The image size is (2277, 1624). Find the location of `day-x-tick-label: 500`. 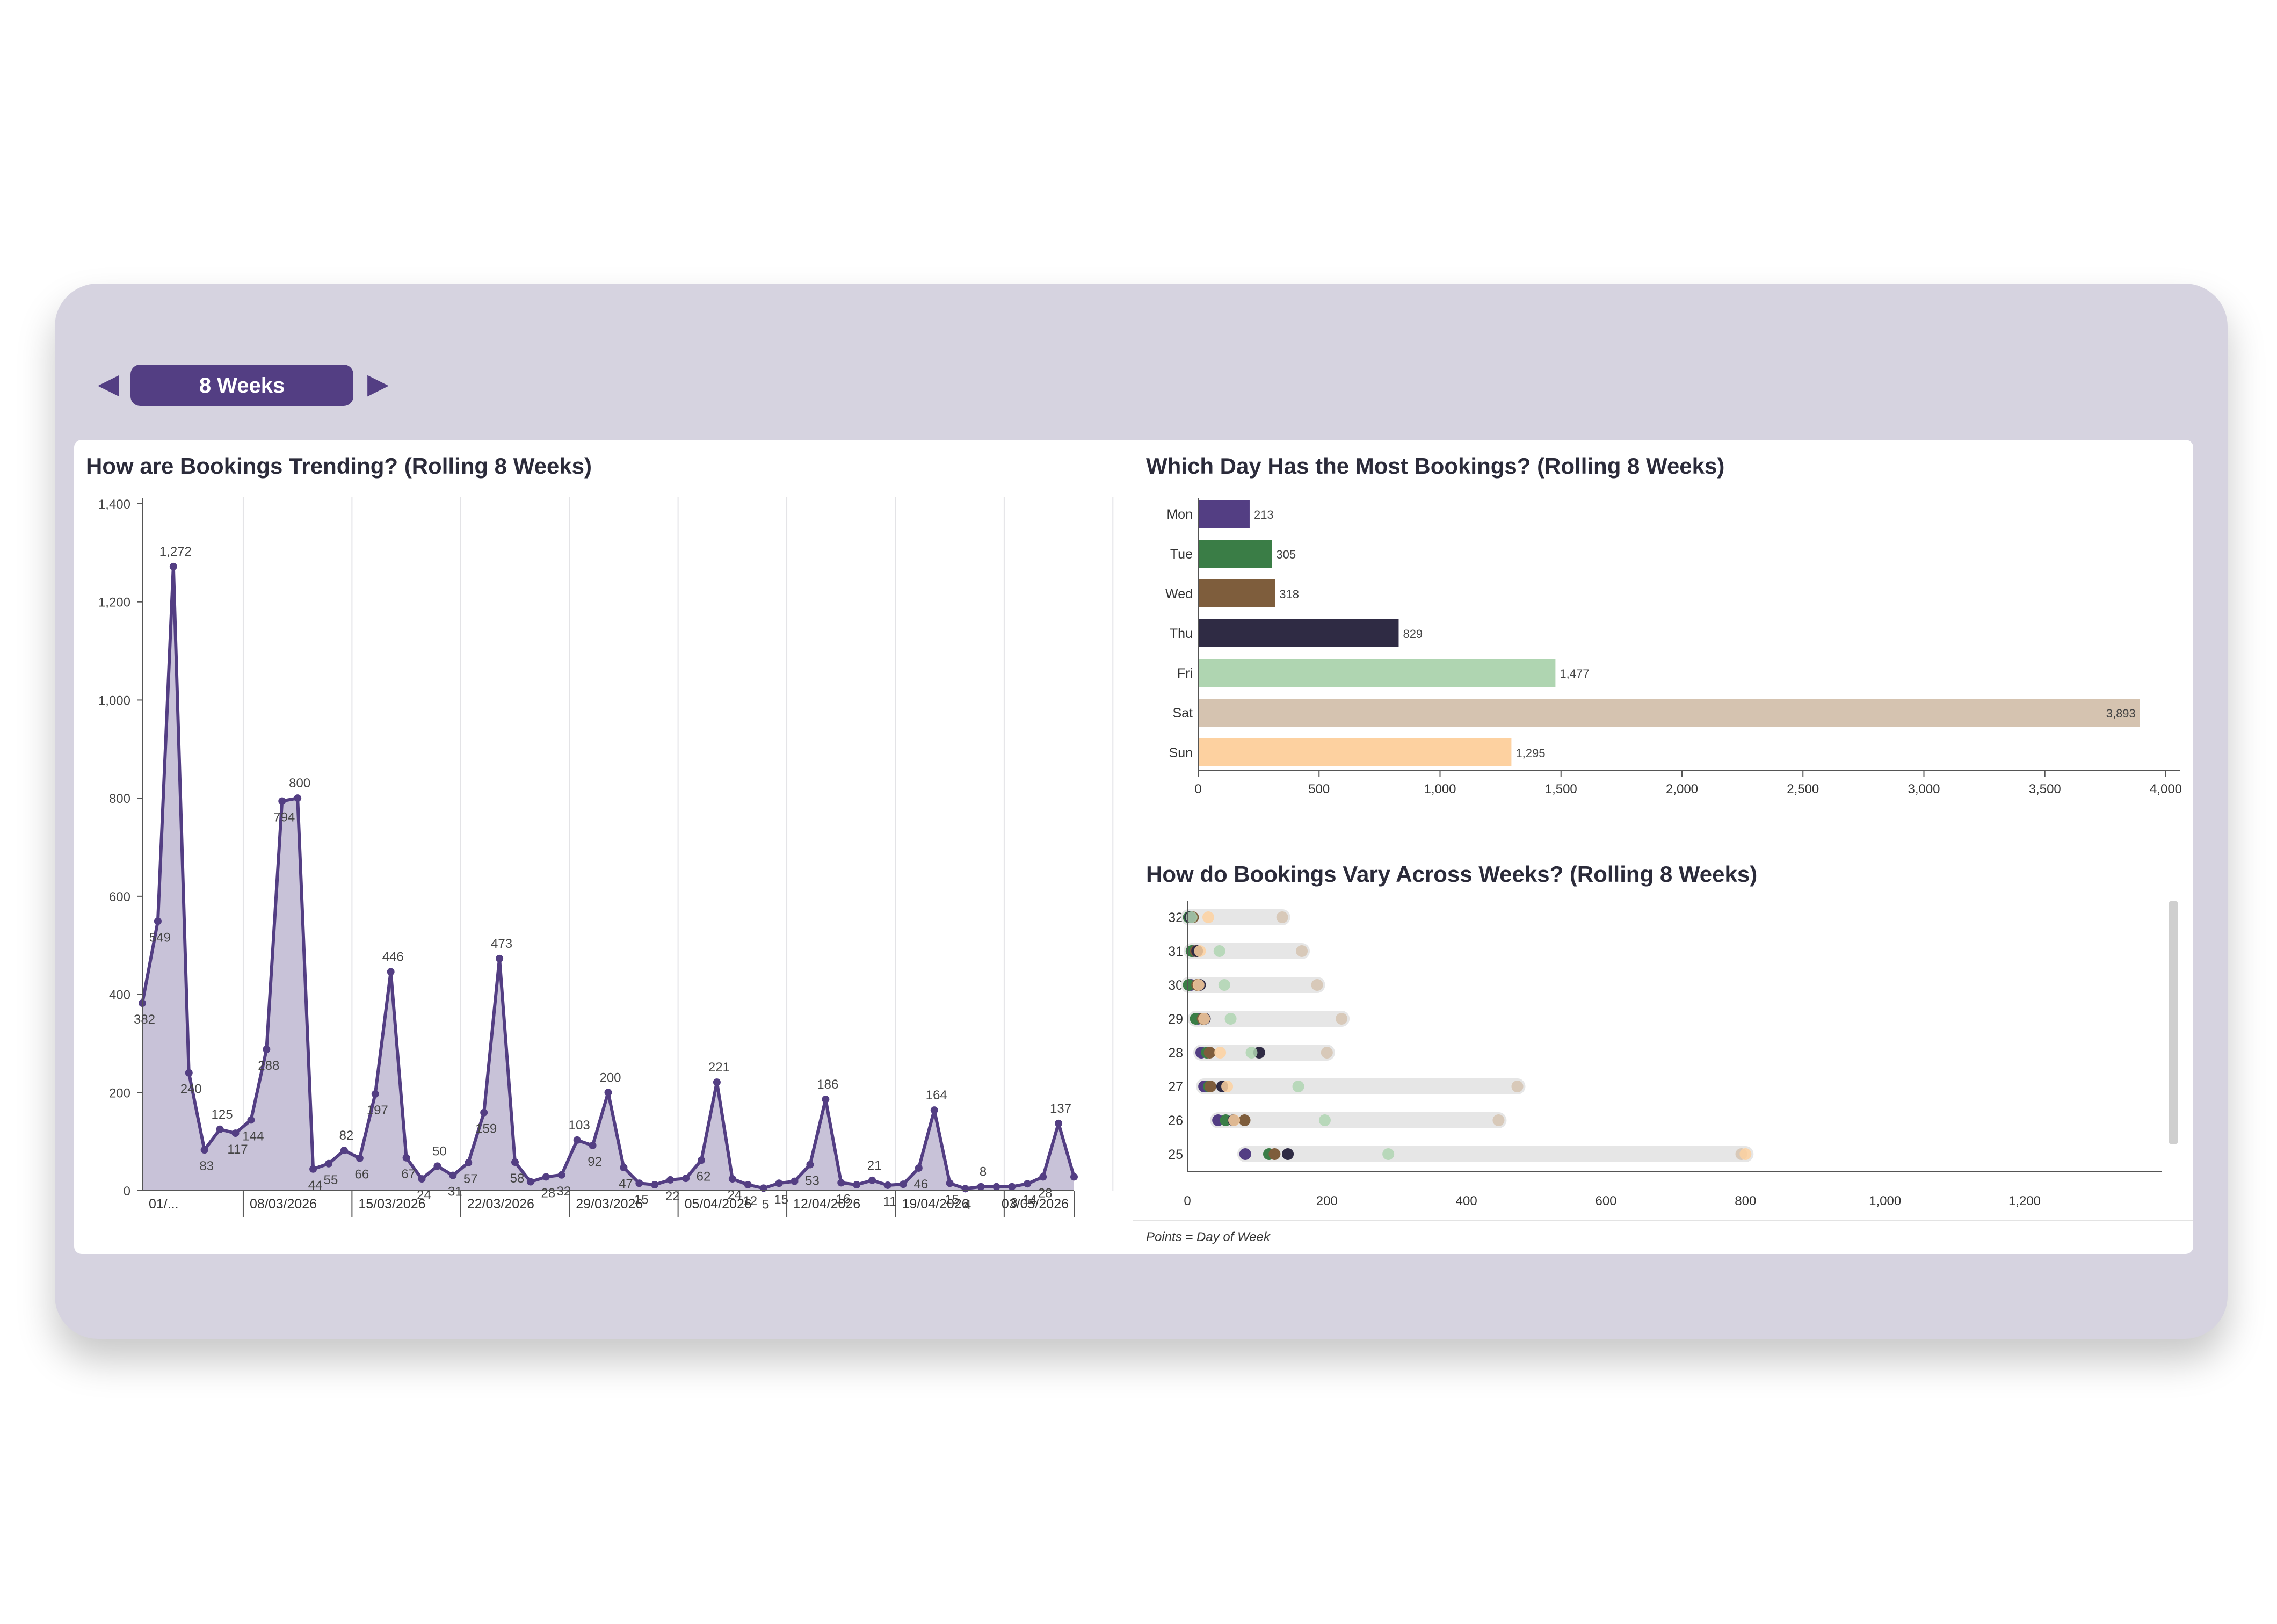

day-x-tick-label: 500 is located at coordinates (1319, 789).